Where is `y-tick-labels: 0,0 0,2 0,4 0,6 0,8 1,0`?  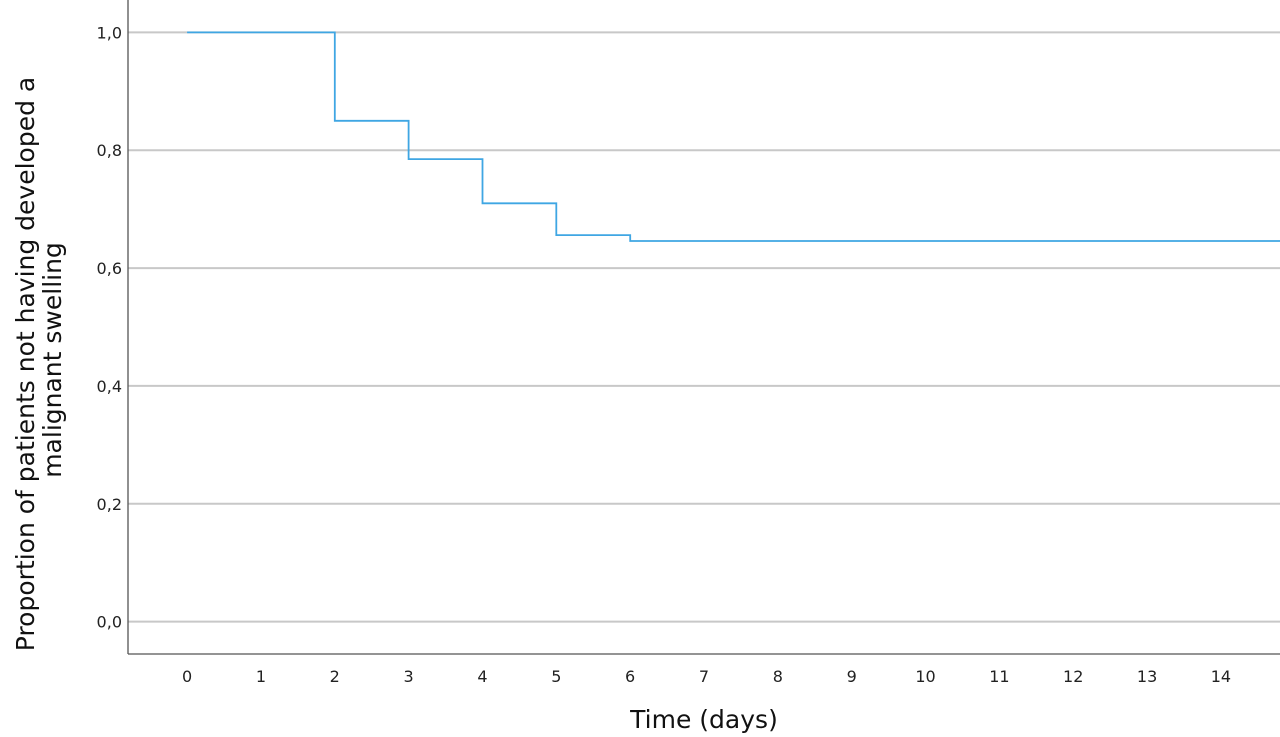
y-tick-labels: 0,0 0,2 0,4 0,6 0,8 1,0 is located at coordinates (109, 327).